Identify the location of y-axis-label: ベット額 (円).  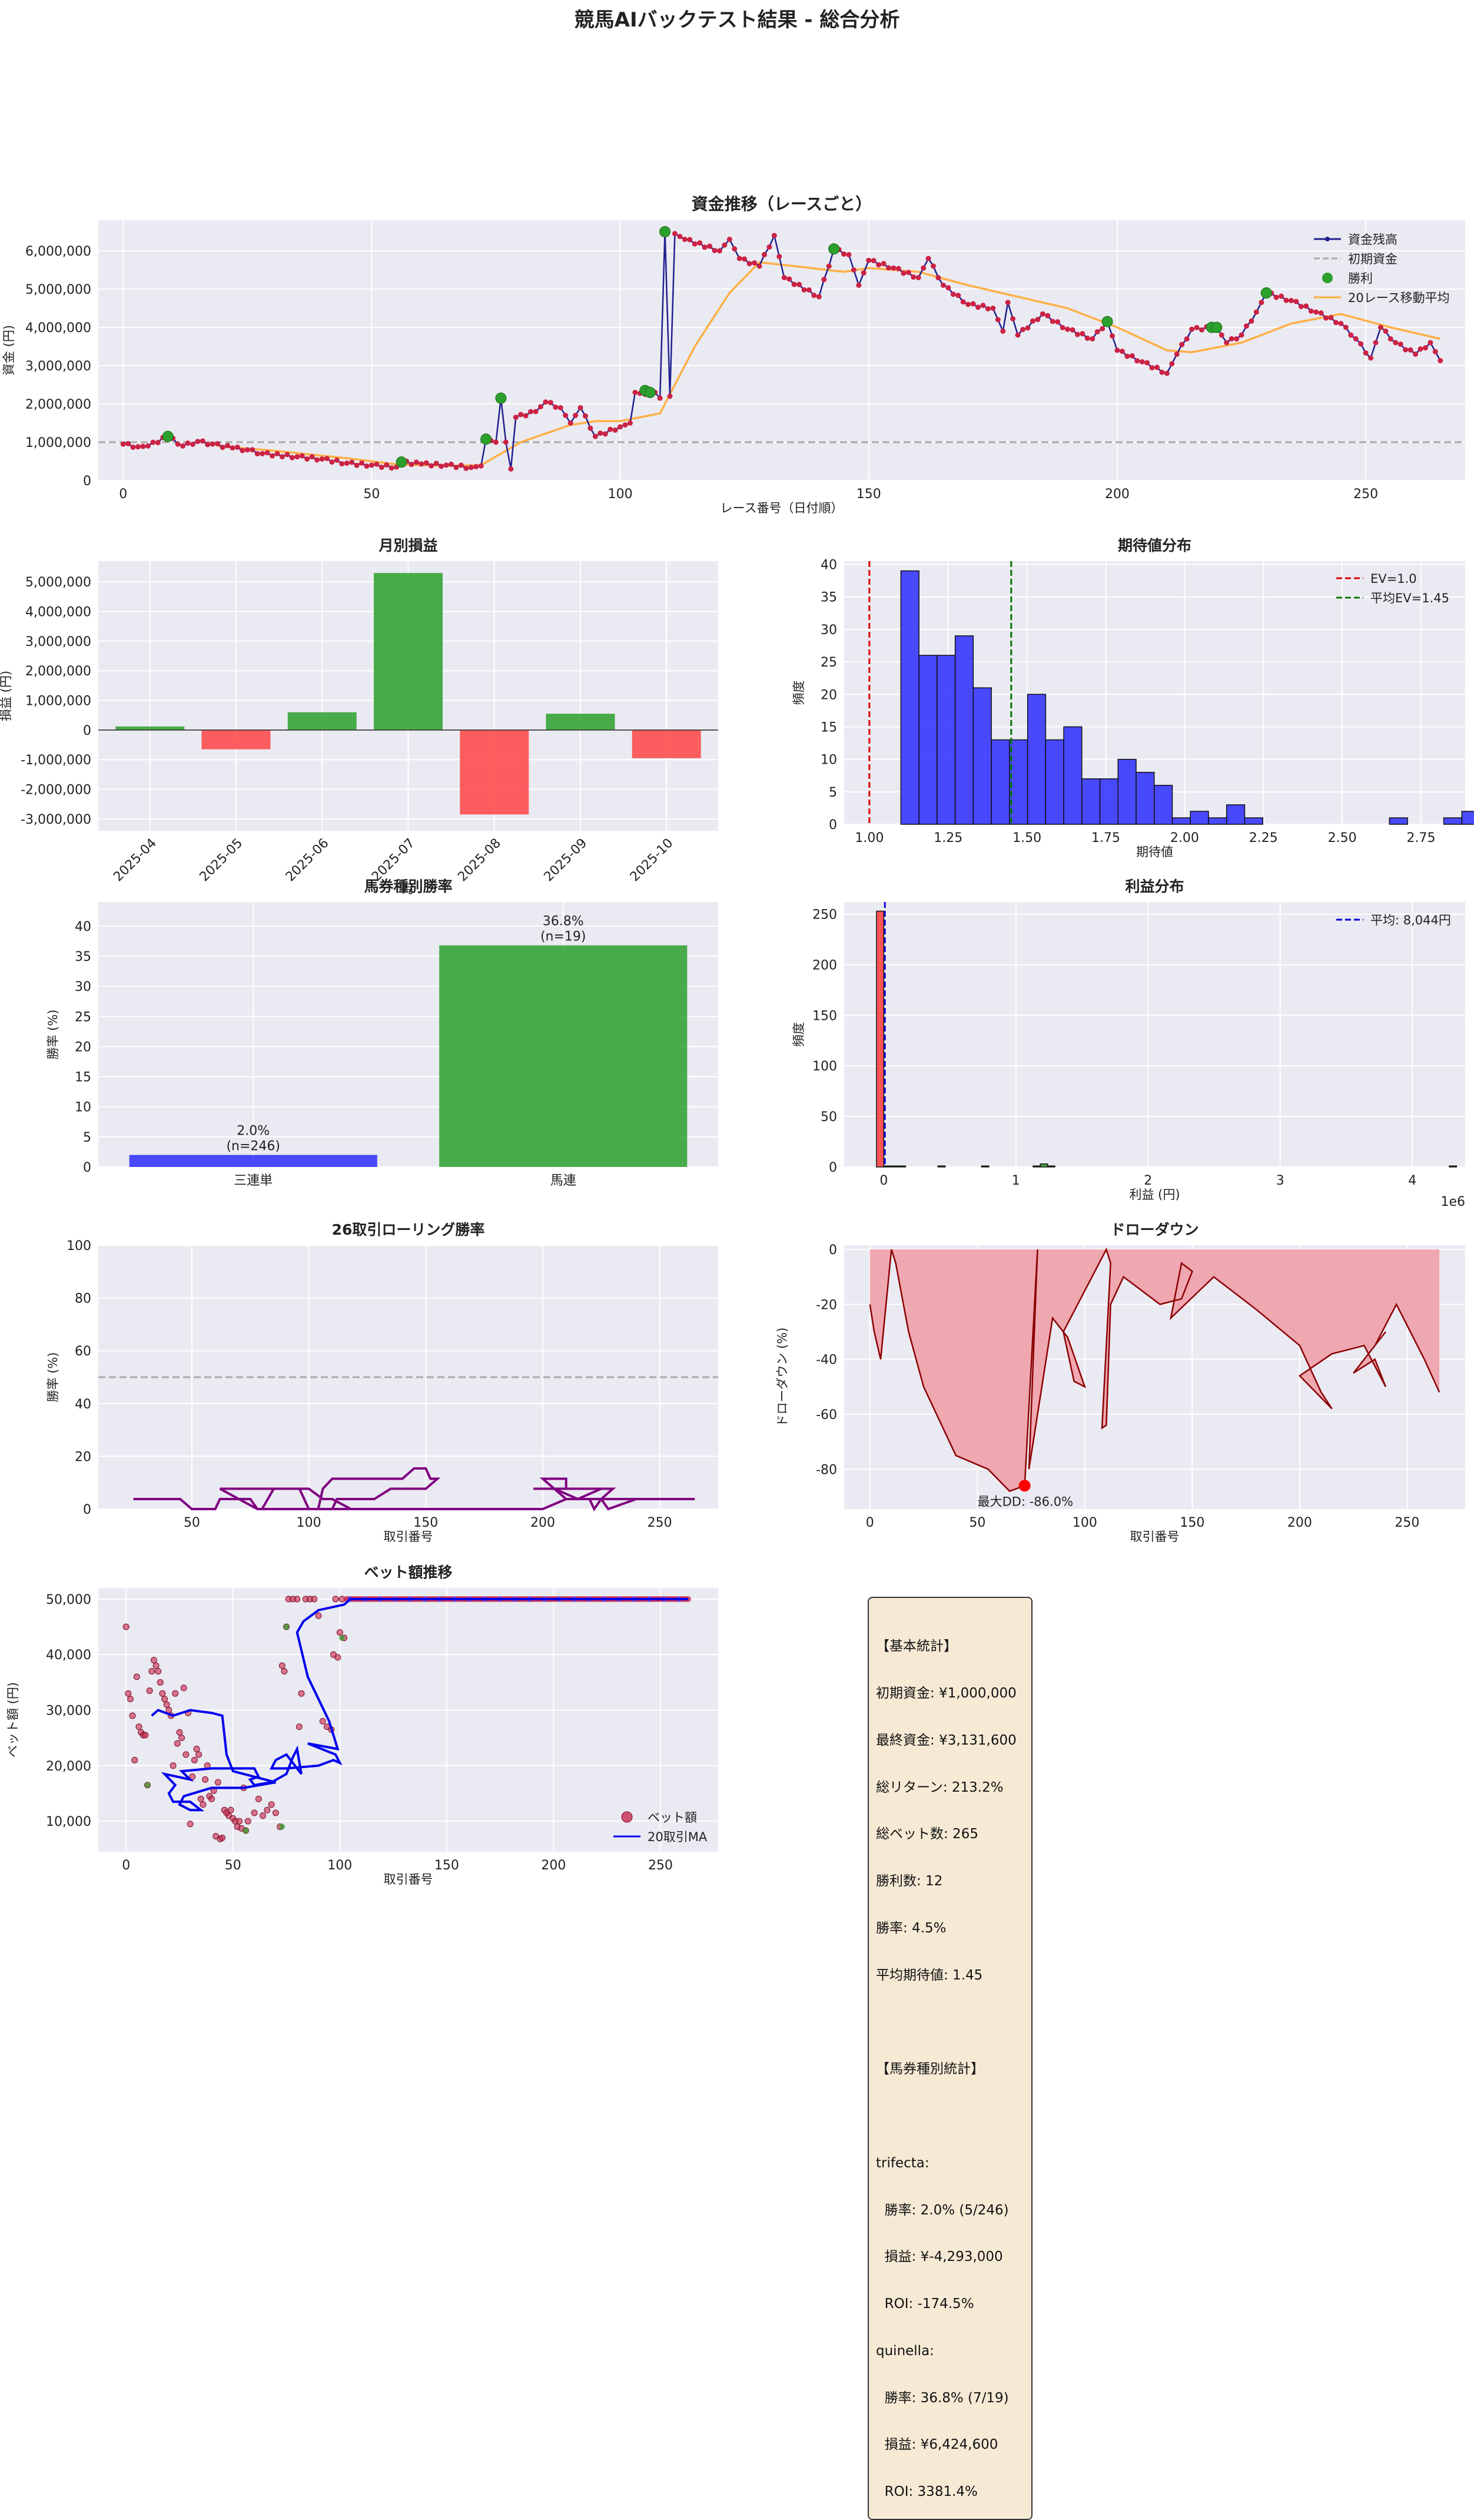
(13, 1720).